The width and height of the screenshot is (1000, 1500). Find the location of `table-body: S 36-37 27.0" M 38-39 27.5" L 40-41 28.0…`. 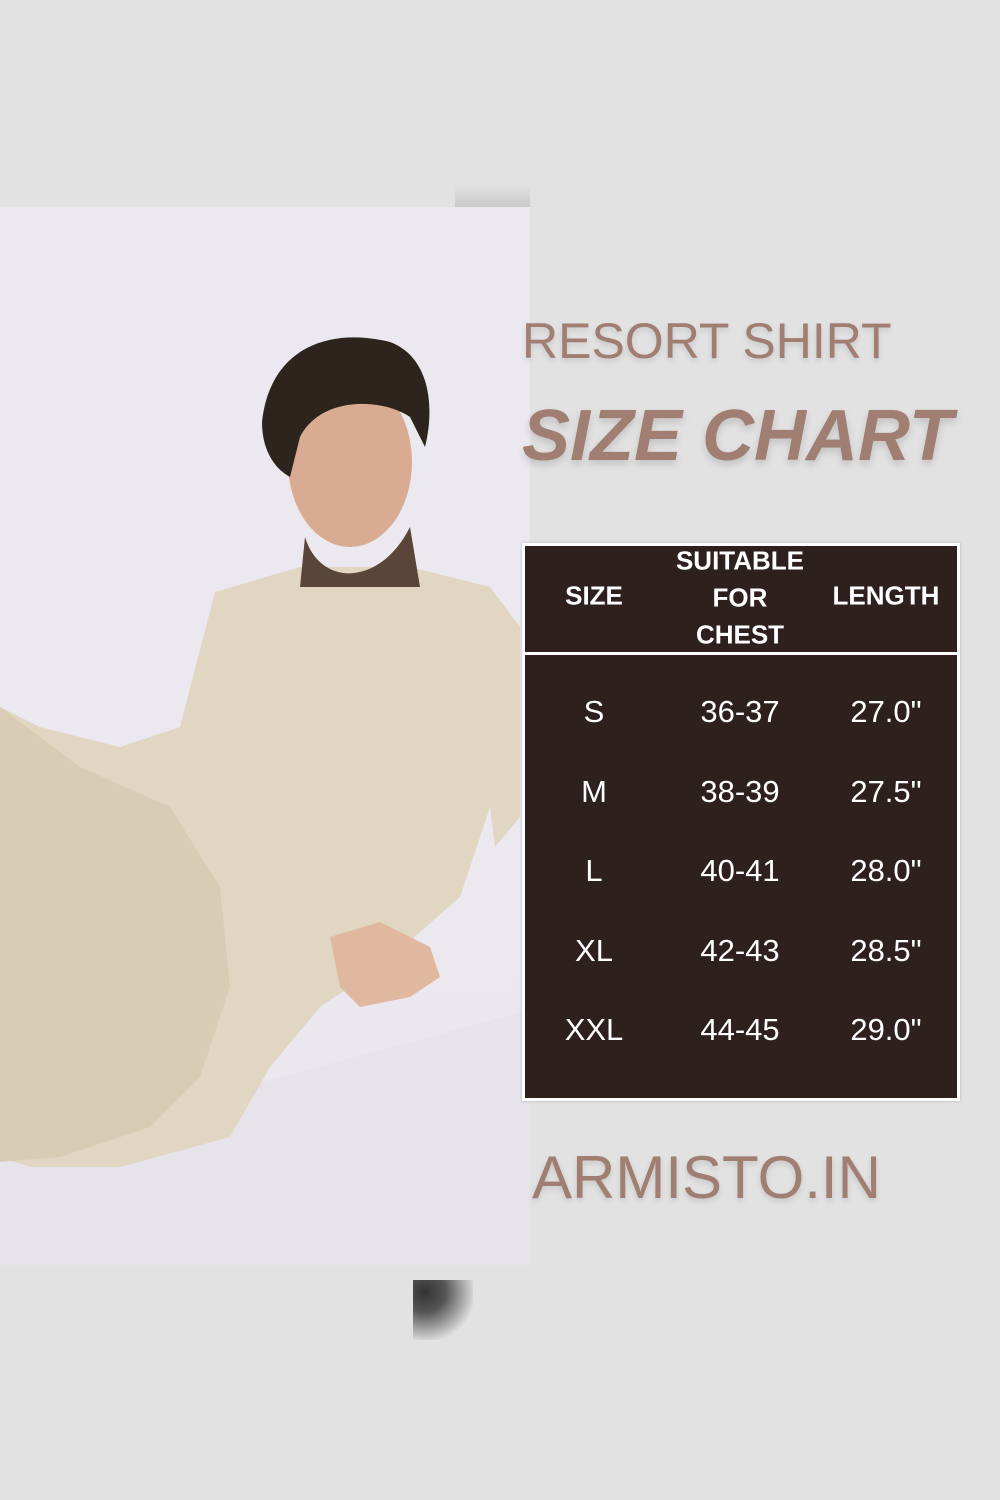

table-body: S 36-37 27.0" M 38-39 27.5" L 40-41 28.0… is located at coordinates (741, 876).